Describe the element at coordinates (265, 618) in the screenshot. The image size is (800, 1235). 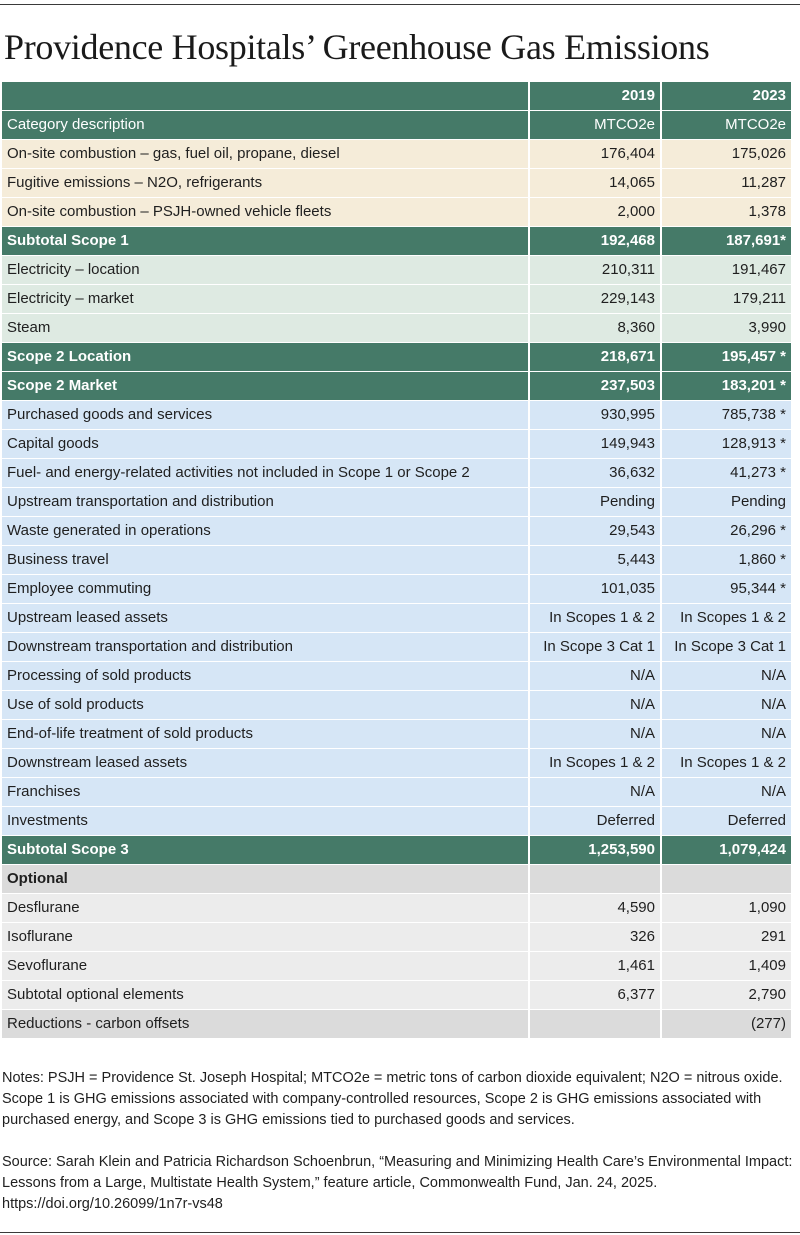
I see `row-label-cell: Upstream leased assets` at that location.